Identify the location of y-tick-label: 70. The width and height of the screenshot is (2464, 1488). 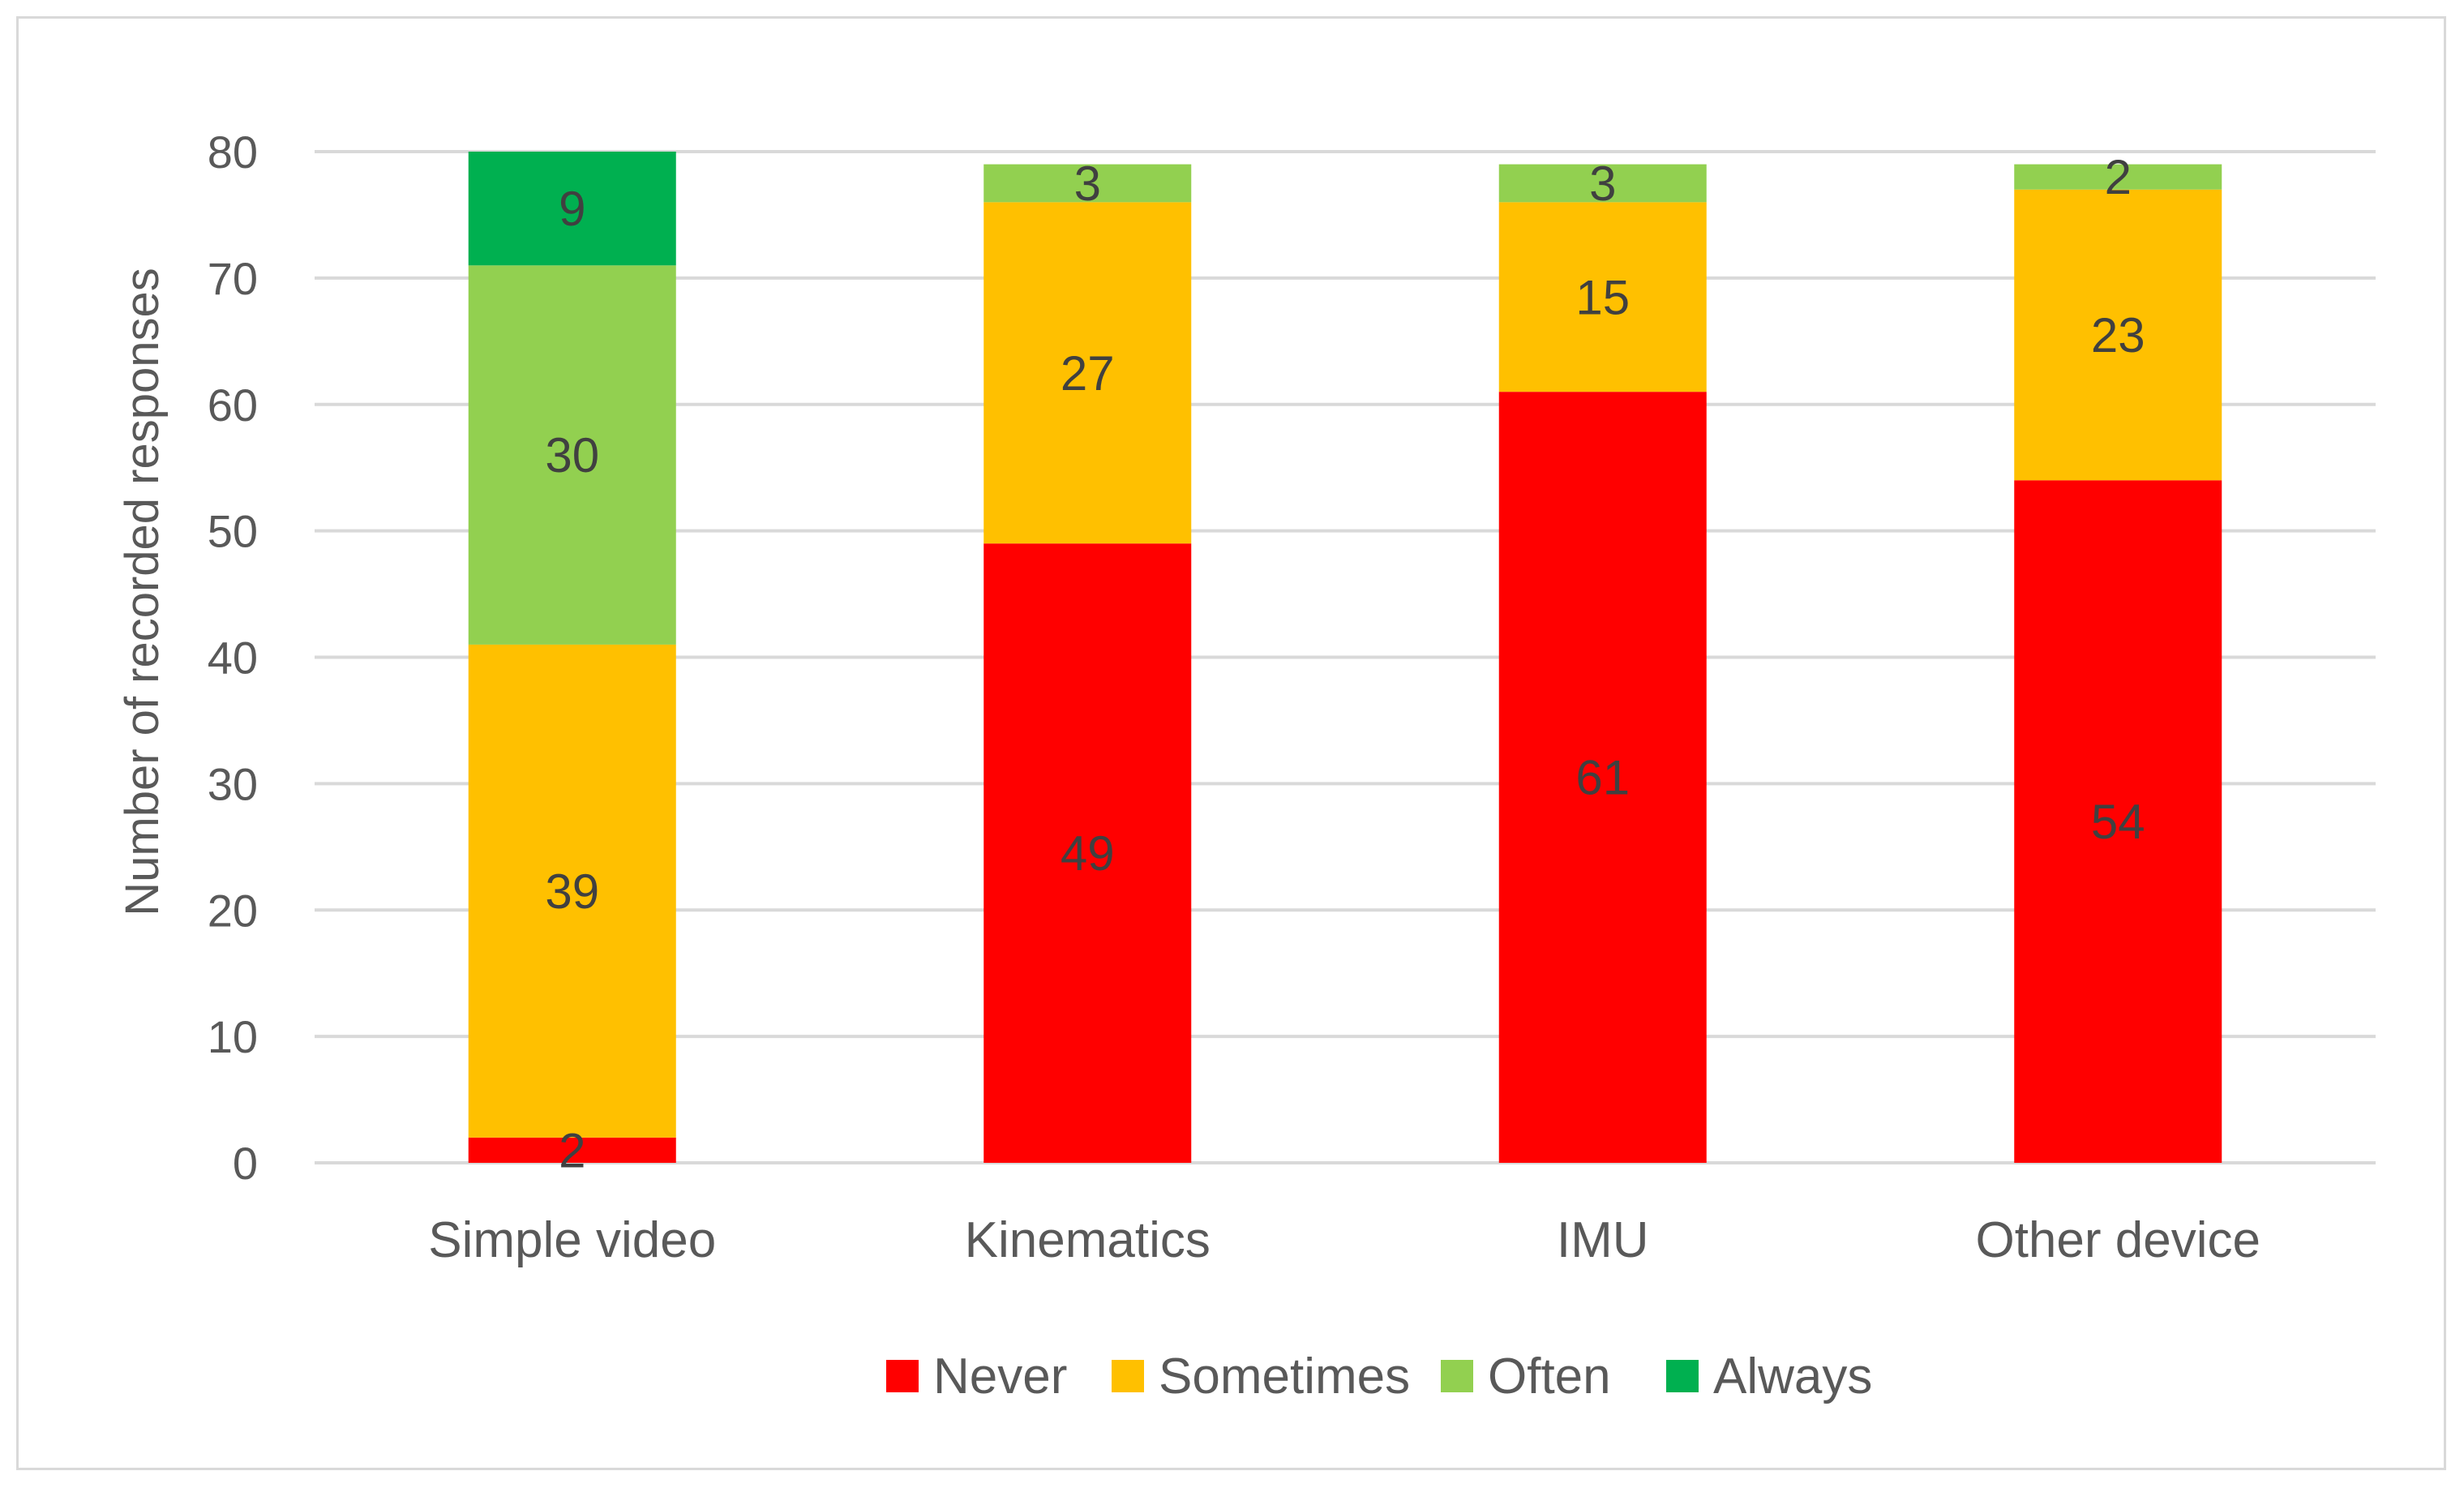
(233, 278).